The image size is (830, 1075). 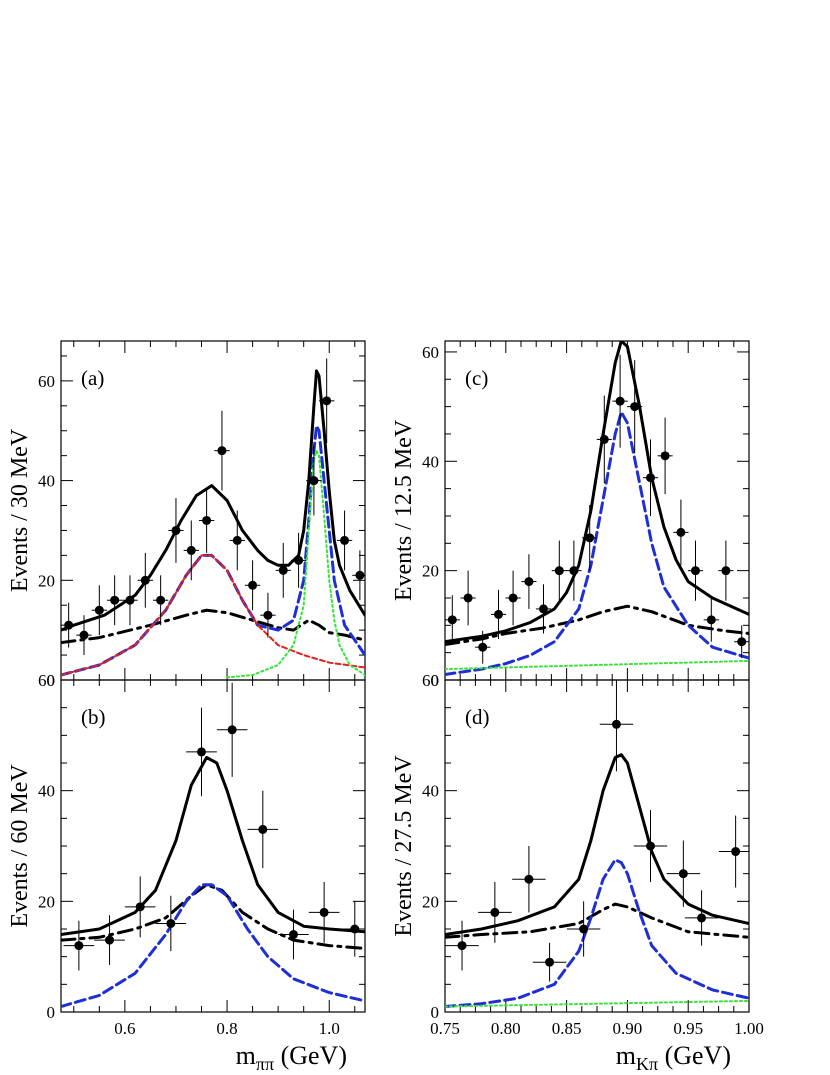 I want to click on x-tick-label: 0.8, so click(x=226, y=1028).